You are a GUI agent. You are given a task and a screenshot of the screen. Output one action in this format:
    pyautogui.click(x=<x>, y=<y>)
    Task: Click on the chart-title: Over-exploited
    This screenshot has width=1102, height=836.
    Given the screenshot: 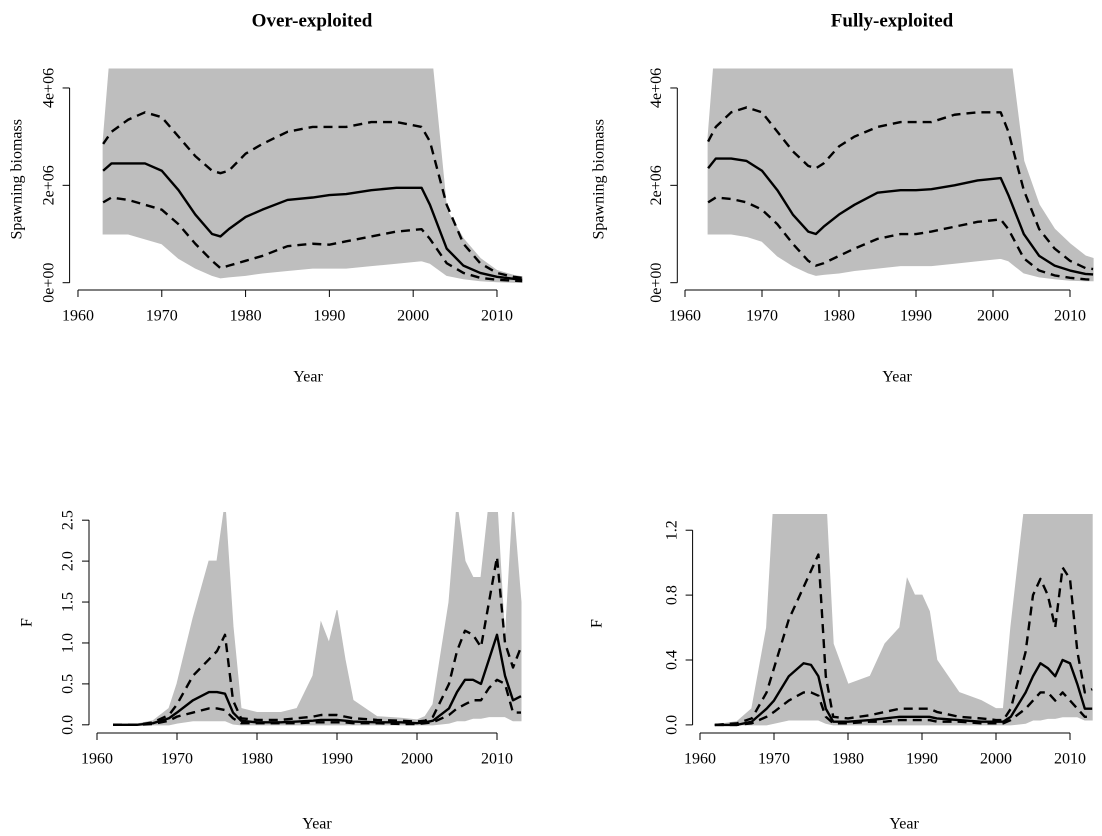 What is the action you would take?
    pyautogui.click(x=312, y=20)
    